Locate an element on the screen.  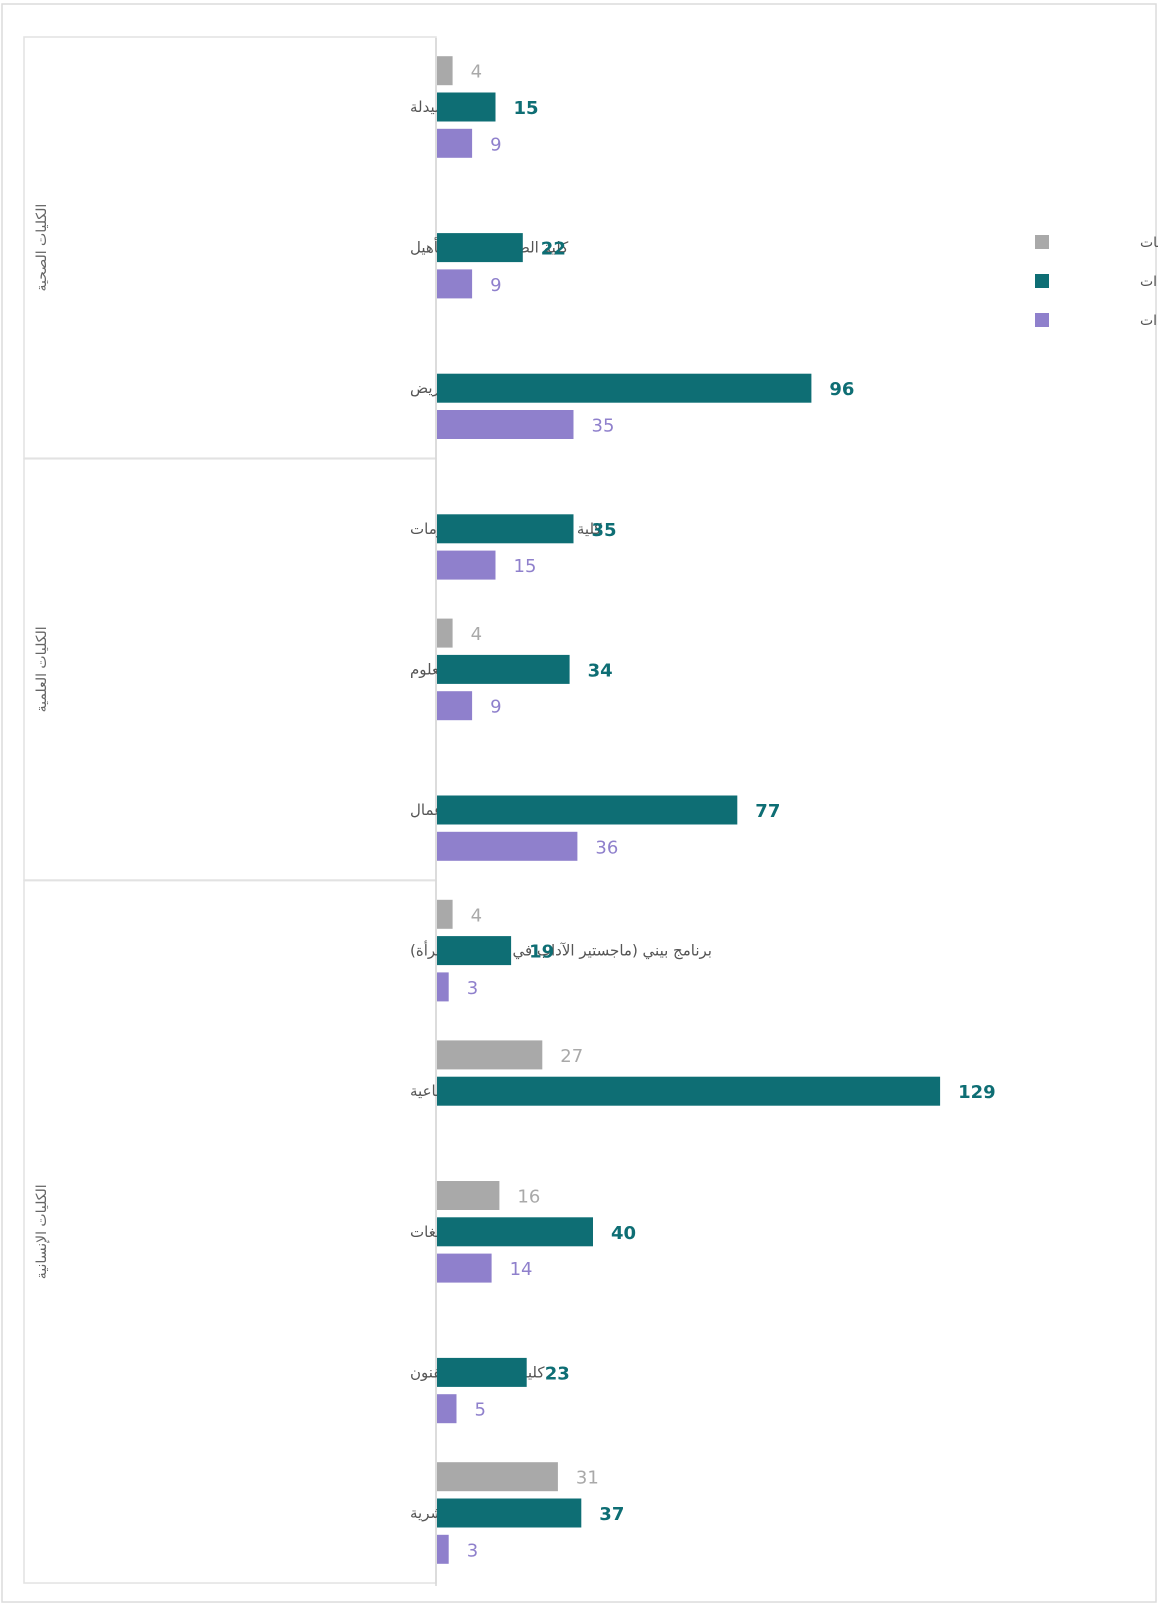
legend-label: الخريجات is located at coordinates (1149, 243).